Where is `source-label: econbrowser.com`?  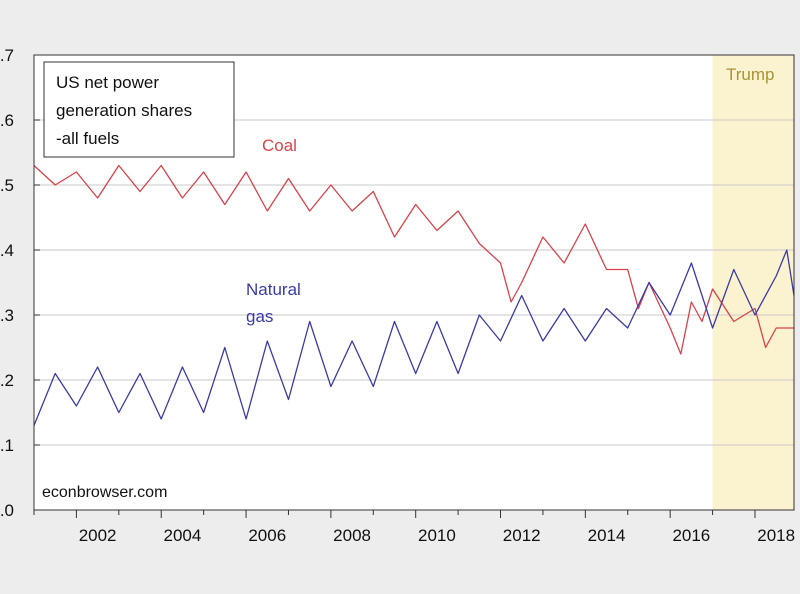
source-label: econbrowser.com is located at coordinates (104, 492).